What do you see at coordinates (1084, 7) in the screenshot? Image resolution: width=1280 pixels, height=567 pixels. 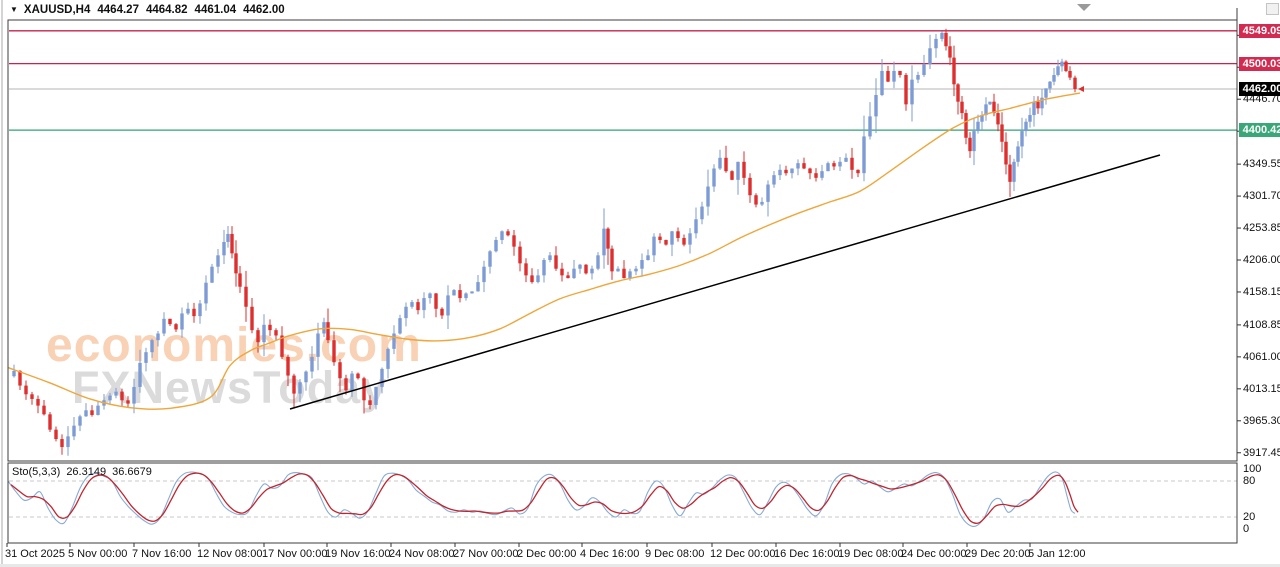 I see `chart-shift-marker` at bounding box center [1084, 7].